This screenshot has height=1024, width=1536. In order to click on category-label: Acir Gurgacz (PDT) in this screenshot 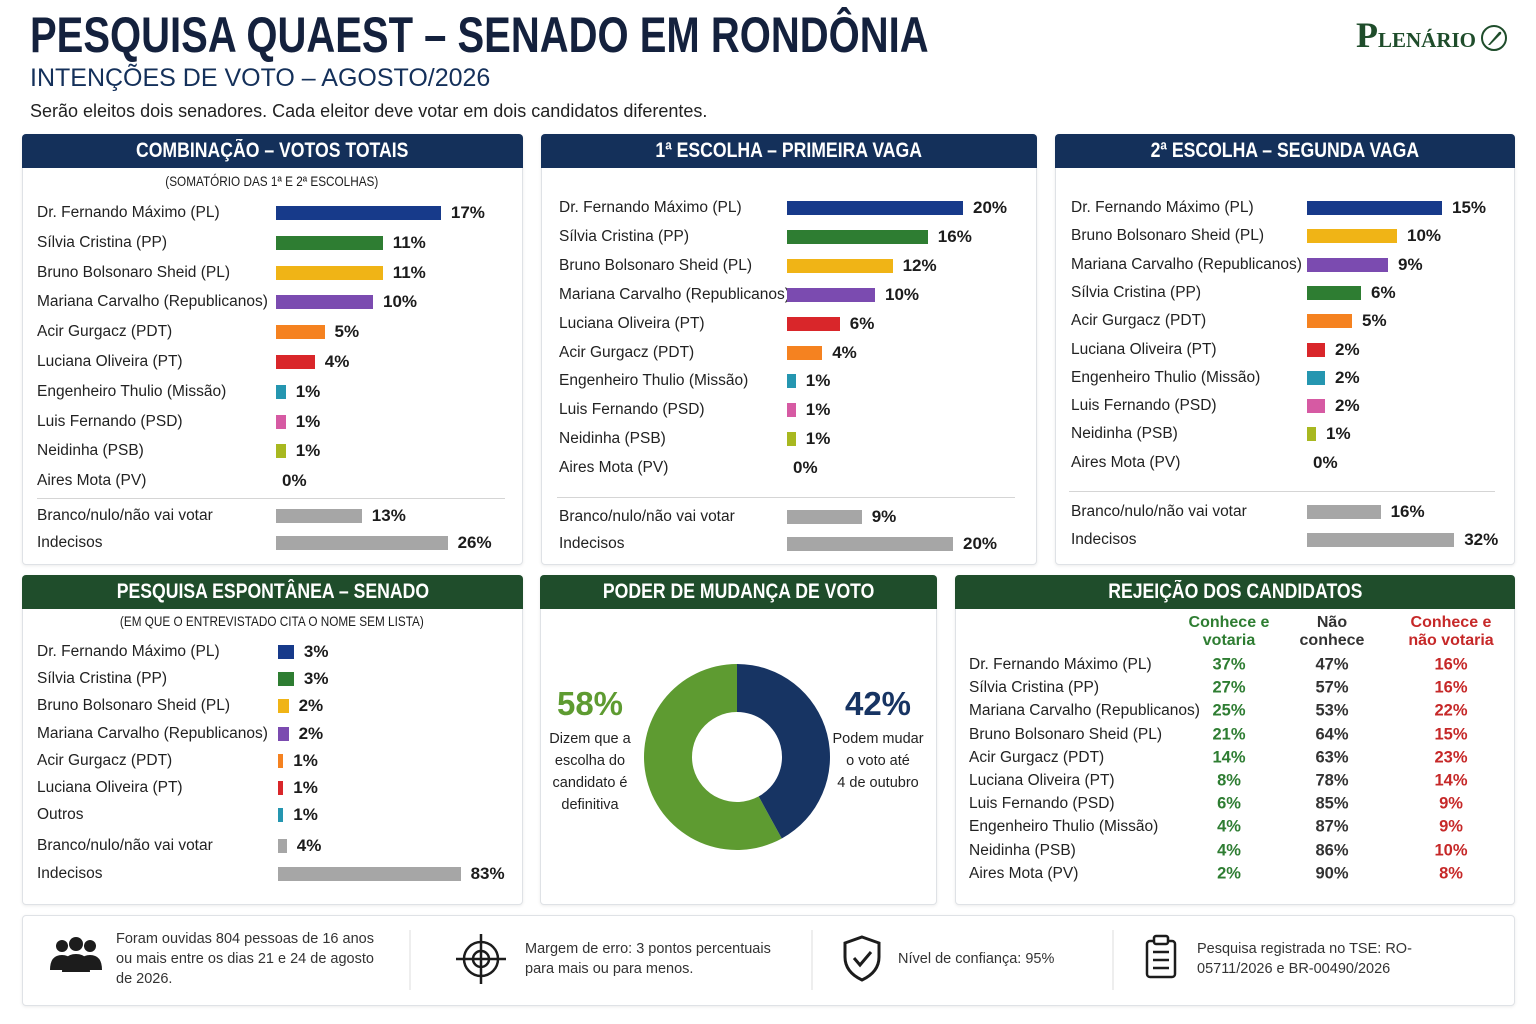, I will do `click(105, 332)`.